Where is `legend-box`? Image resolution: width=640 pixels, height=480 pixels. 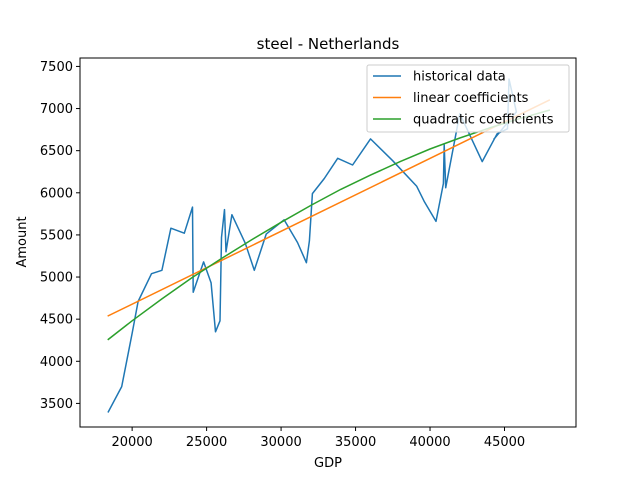
legend-box is located at coordinates (468, 98).